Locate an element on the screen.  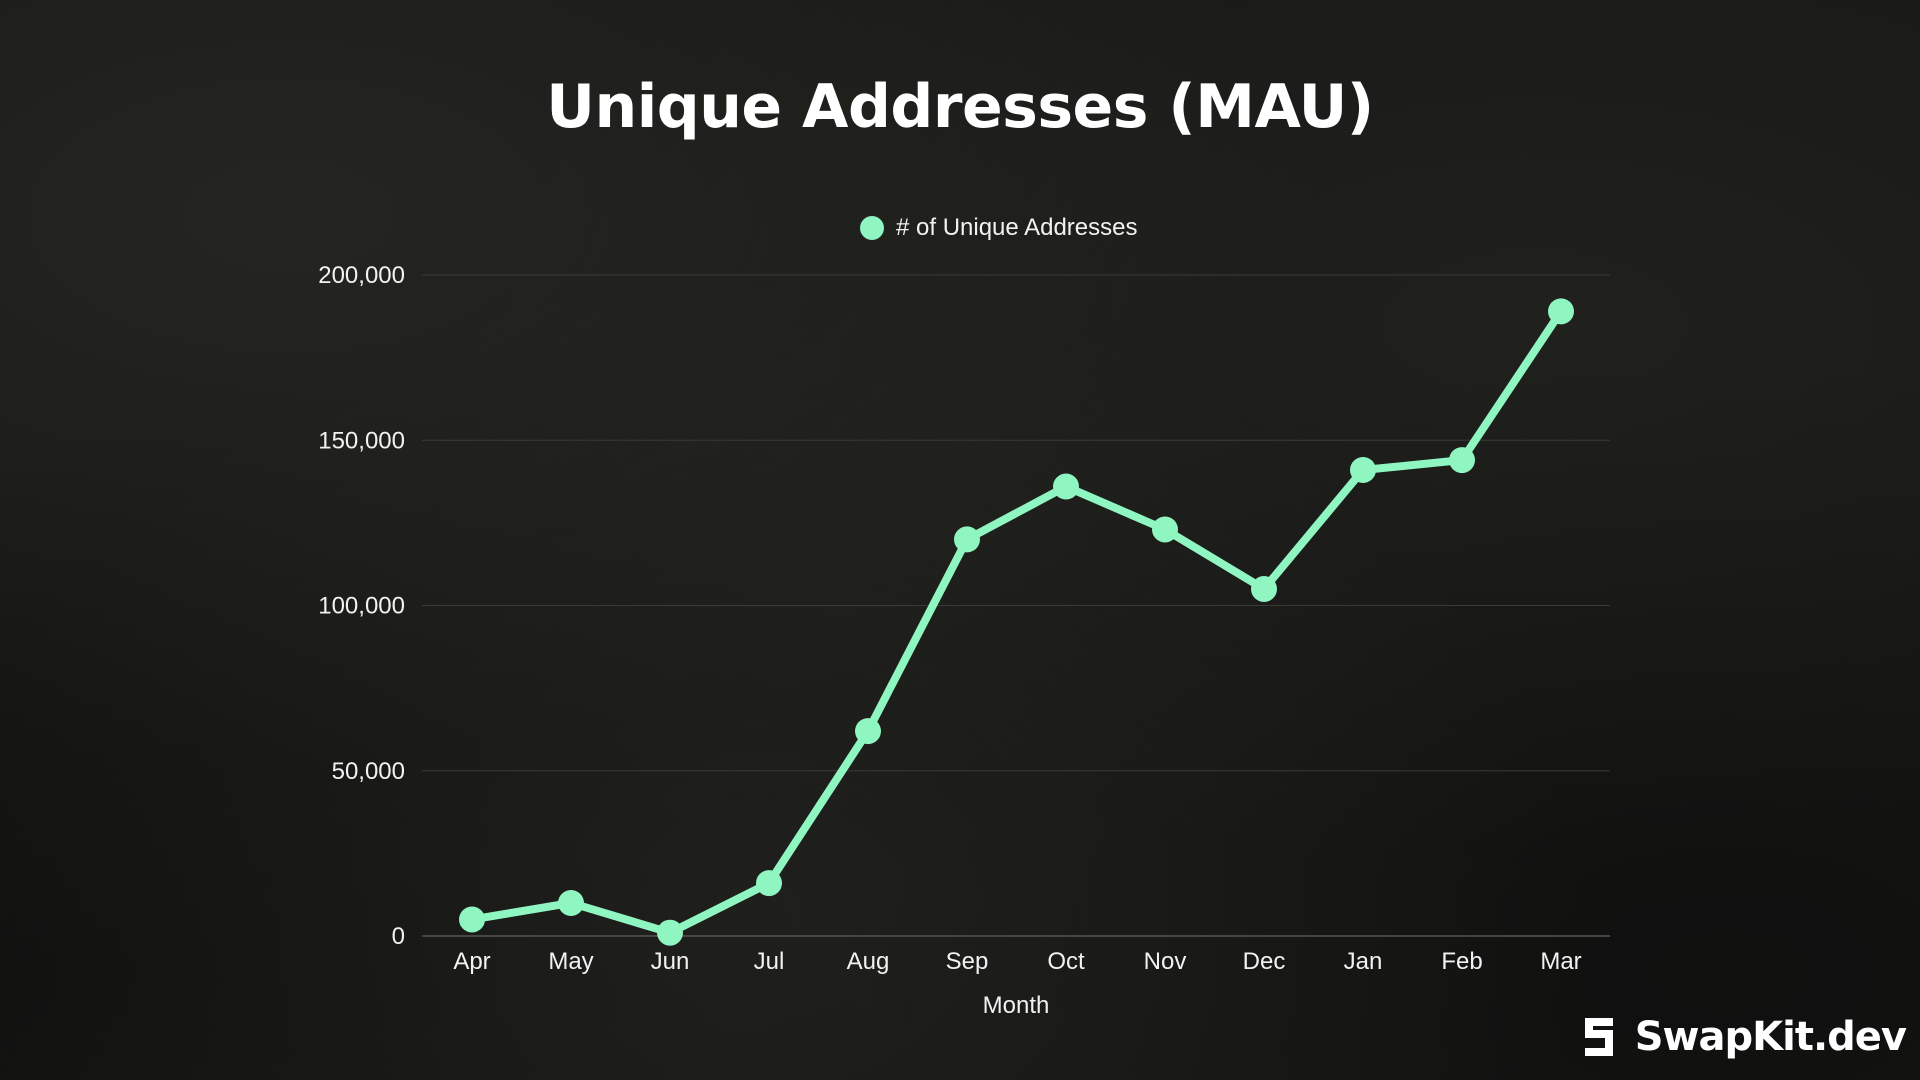
swapkit-logo-icon is located at coordinates (1598, 1037).